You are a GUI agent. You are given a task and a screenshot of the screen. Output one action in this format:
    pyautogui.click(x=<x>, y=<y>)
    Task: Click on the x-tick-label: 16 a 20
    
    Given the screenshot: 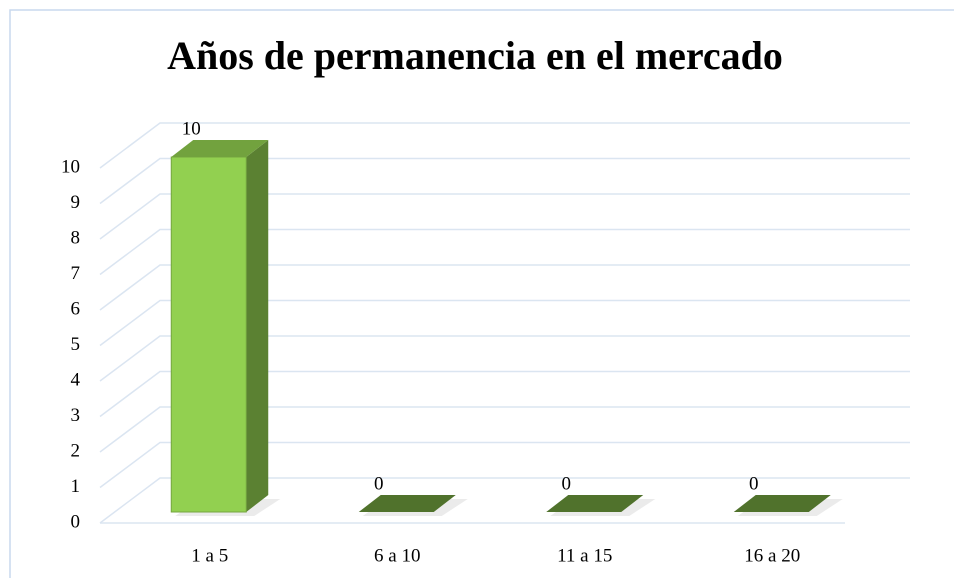 What is the action you would take?
    pyautogui.click(x=772, y=555)
    